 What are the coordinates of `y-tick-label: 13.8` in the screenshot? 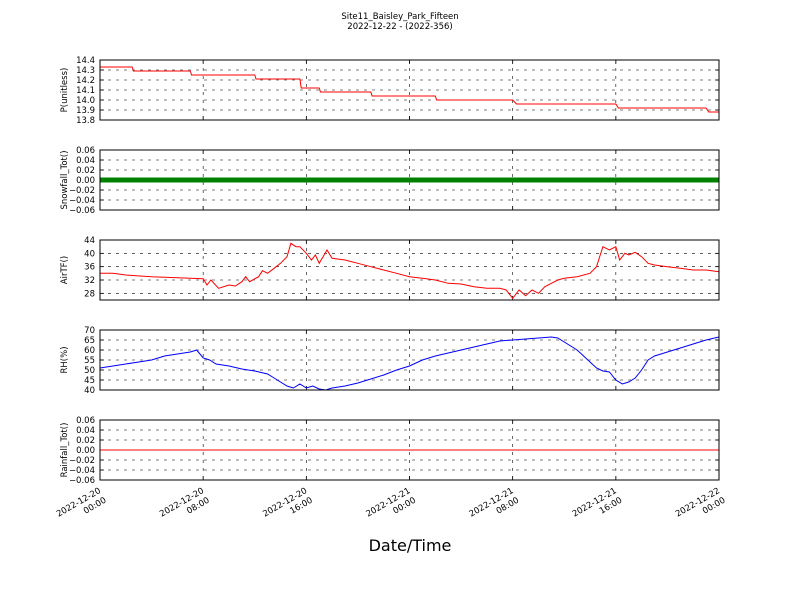 It's located at (85, 121).